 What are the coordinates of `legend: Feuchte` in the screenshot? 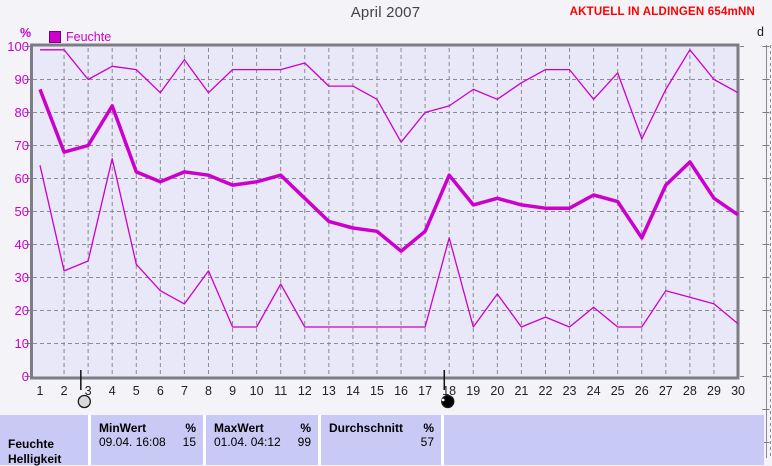 It's located at (80, 37).